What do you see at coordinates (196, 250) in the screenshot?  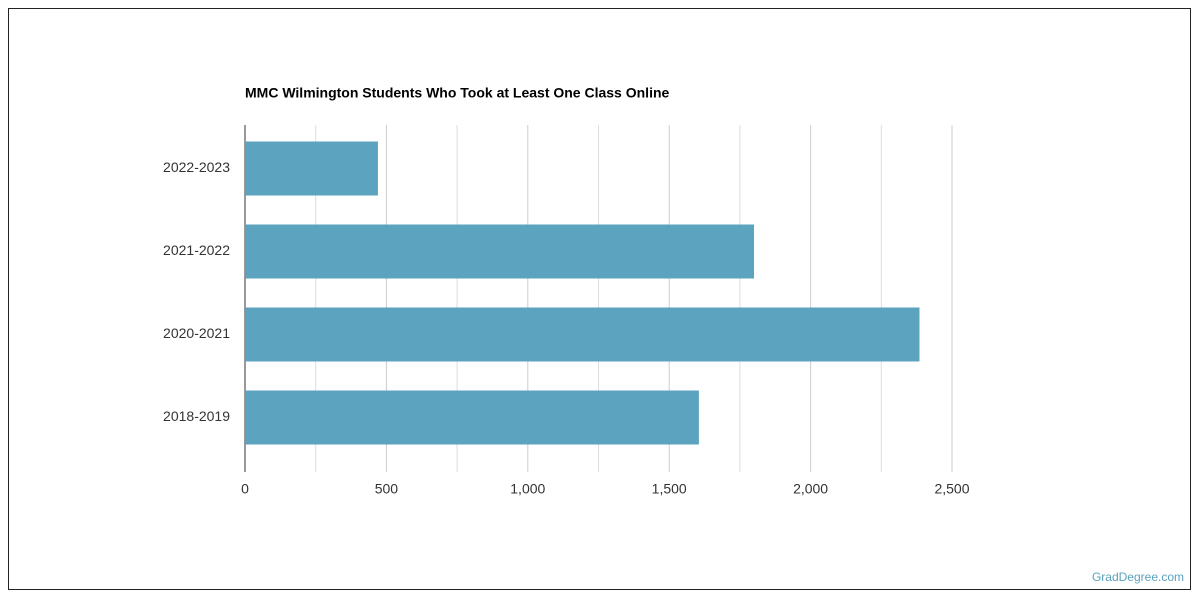 I see `y-tick-label: 2021-2022` at bounding box center [196, 250].